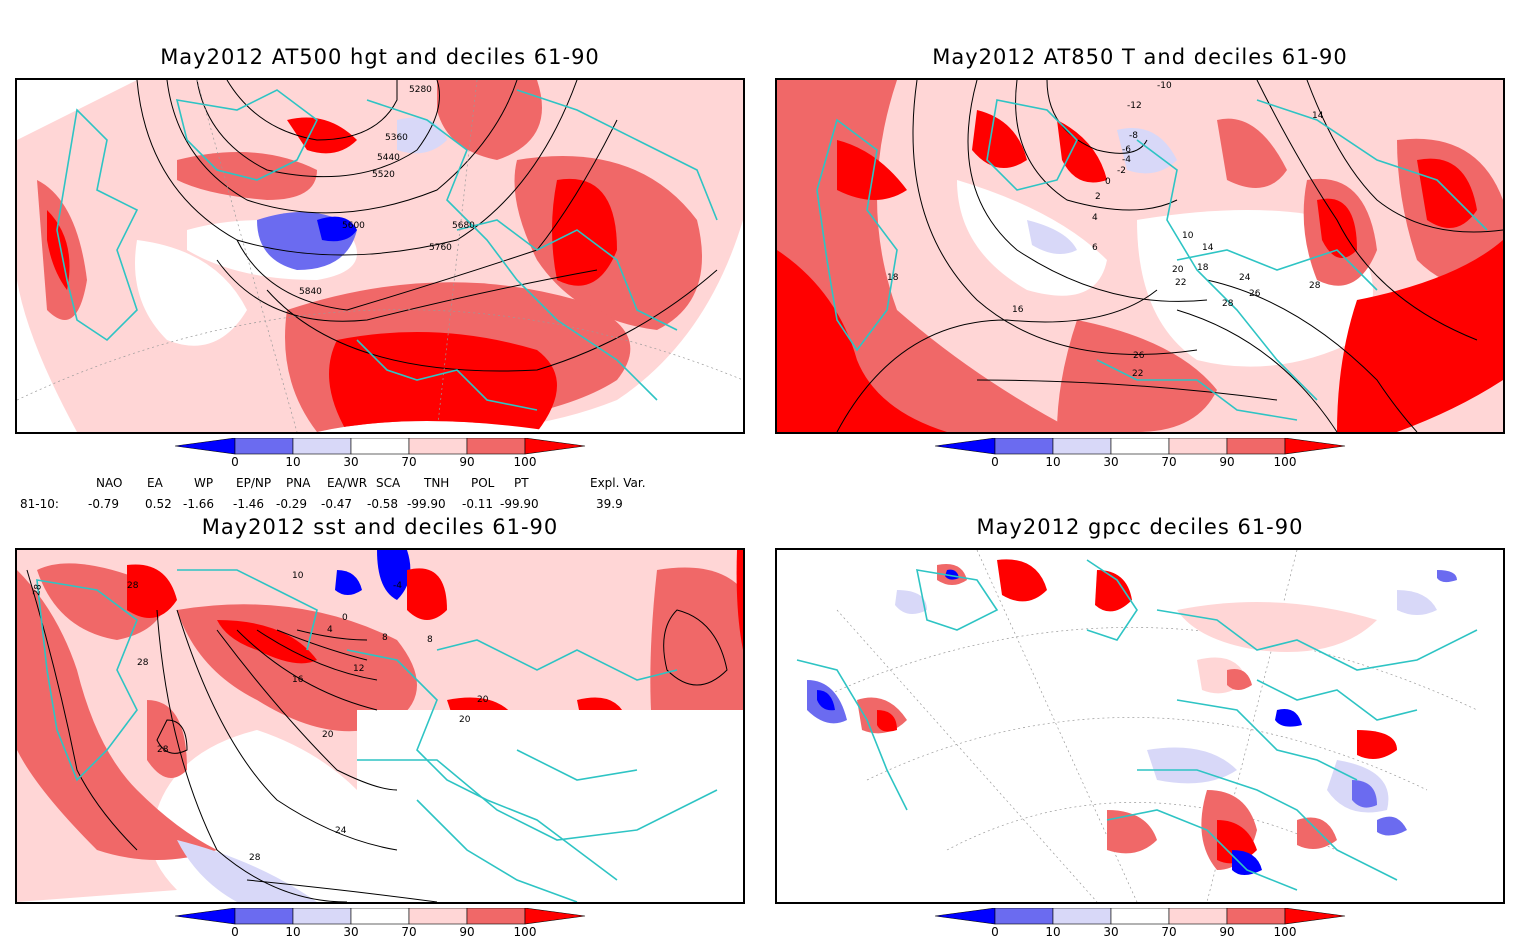  Describe the element at coordinates (298, 483) in the screenshot. I see `index-header-pna: PNA` at that location.